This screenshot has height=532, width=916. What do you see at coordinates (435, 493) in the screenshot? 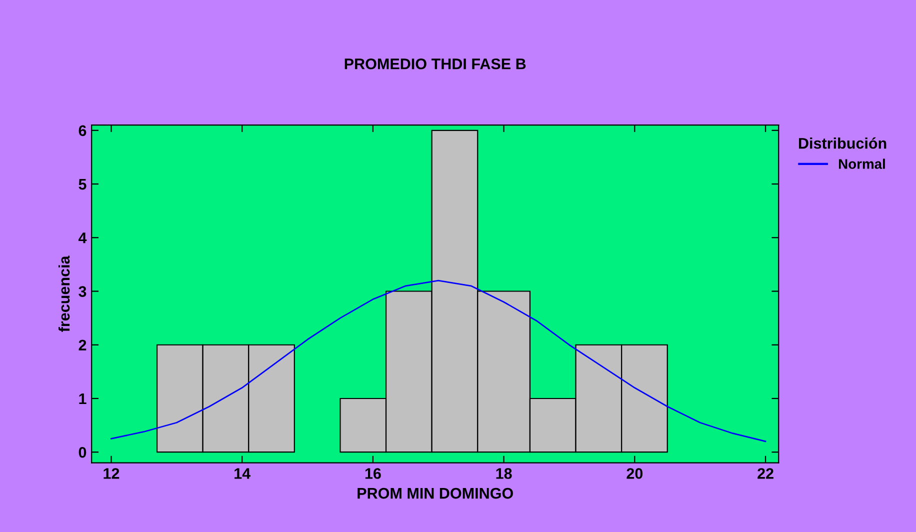
I see `x-axis-title: PROM MIN DOMINGO` at bounding box center [435, 493].